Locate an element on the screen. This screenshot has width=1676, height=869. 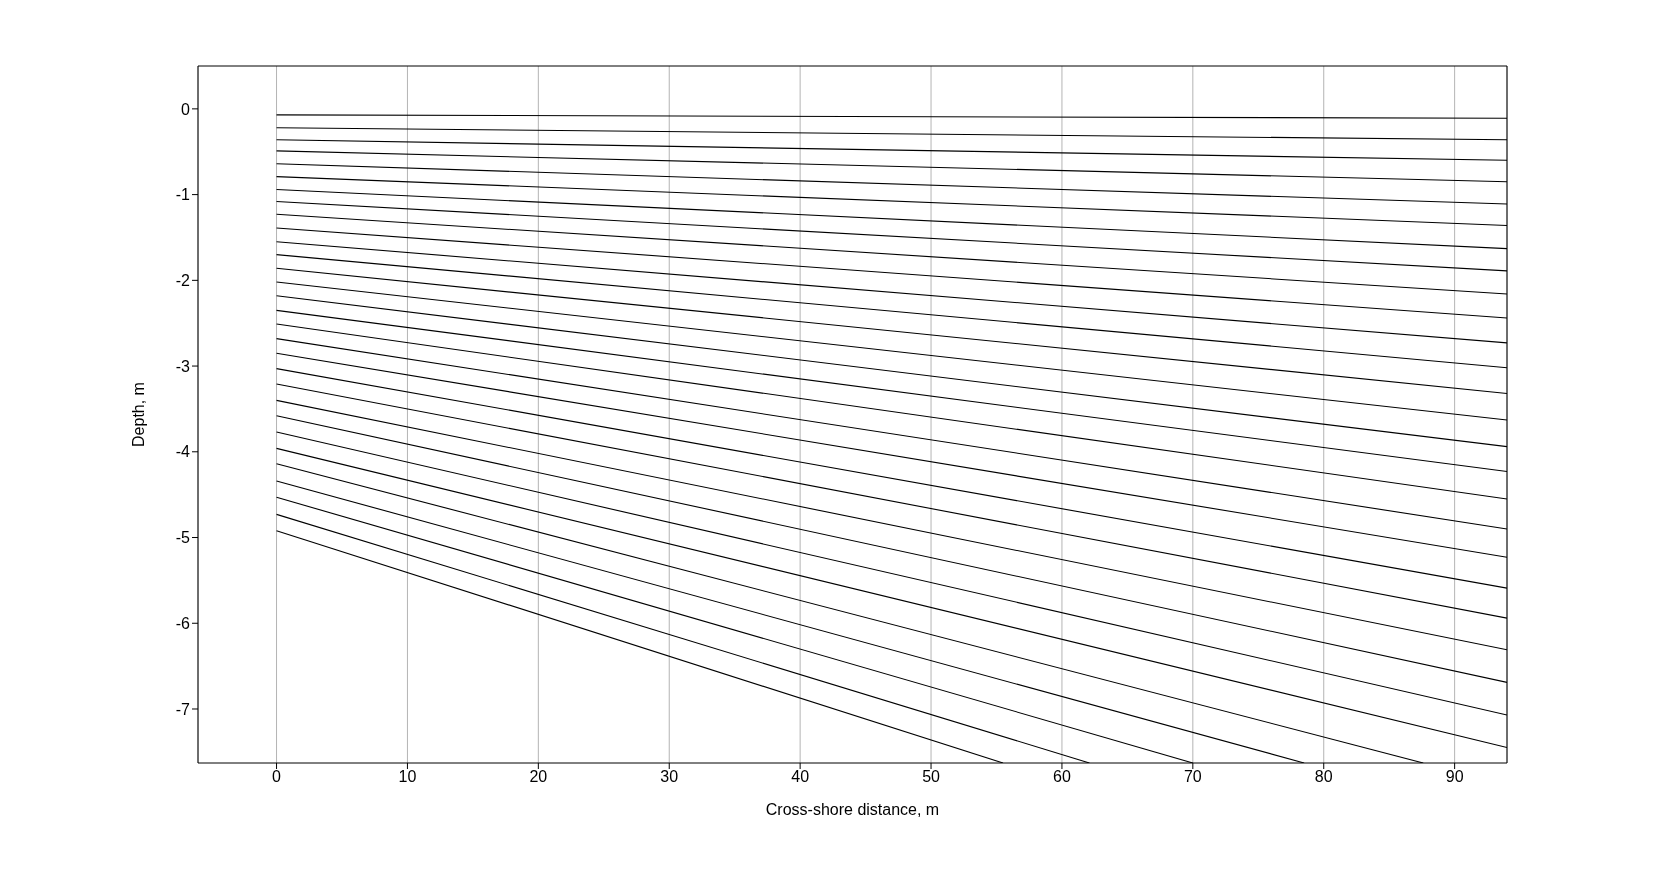
x-axis-title: Cross-shore distance, m is located at coordinates (852, 809).